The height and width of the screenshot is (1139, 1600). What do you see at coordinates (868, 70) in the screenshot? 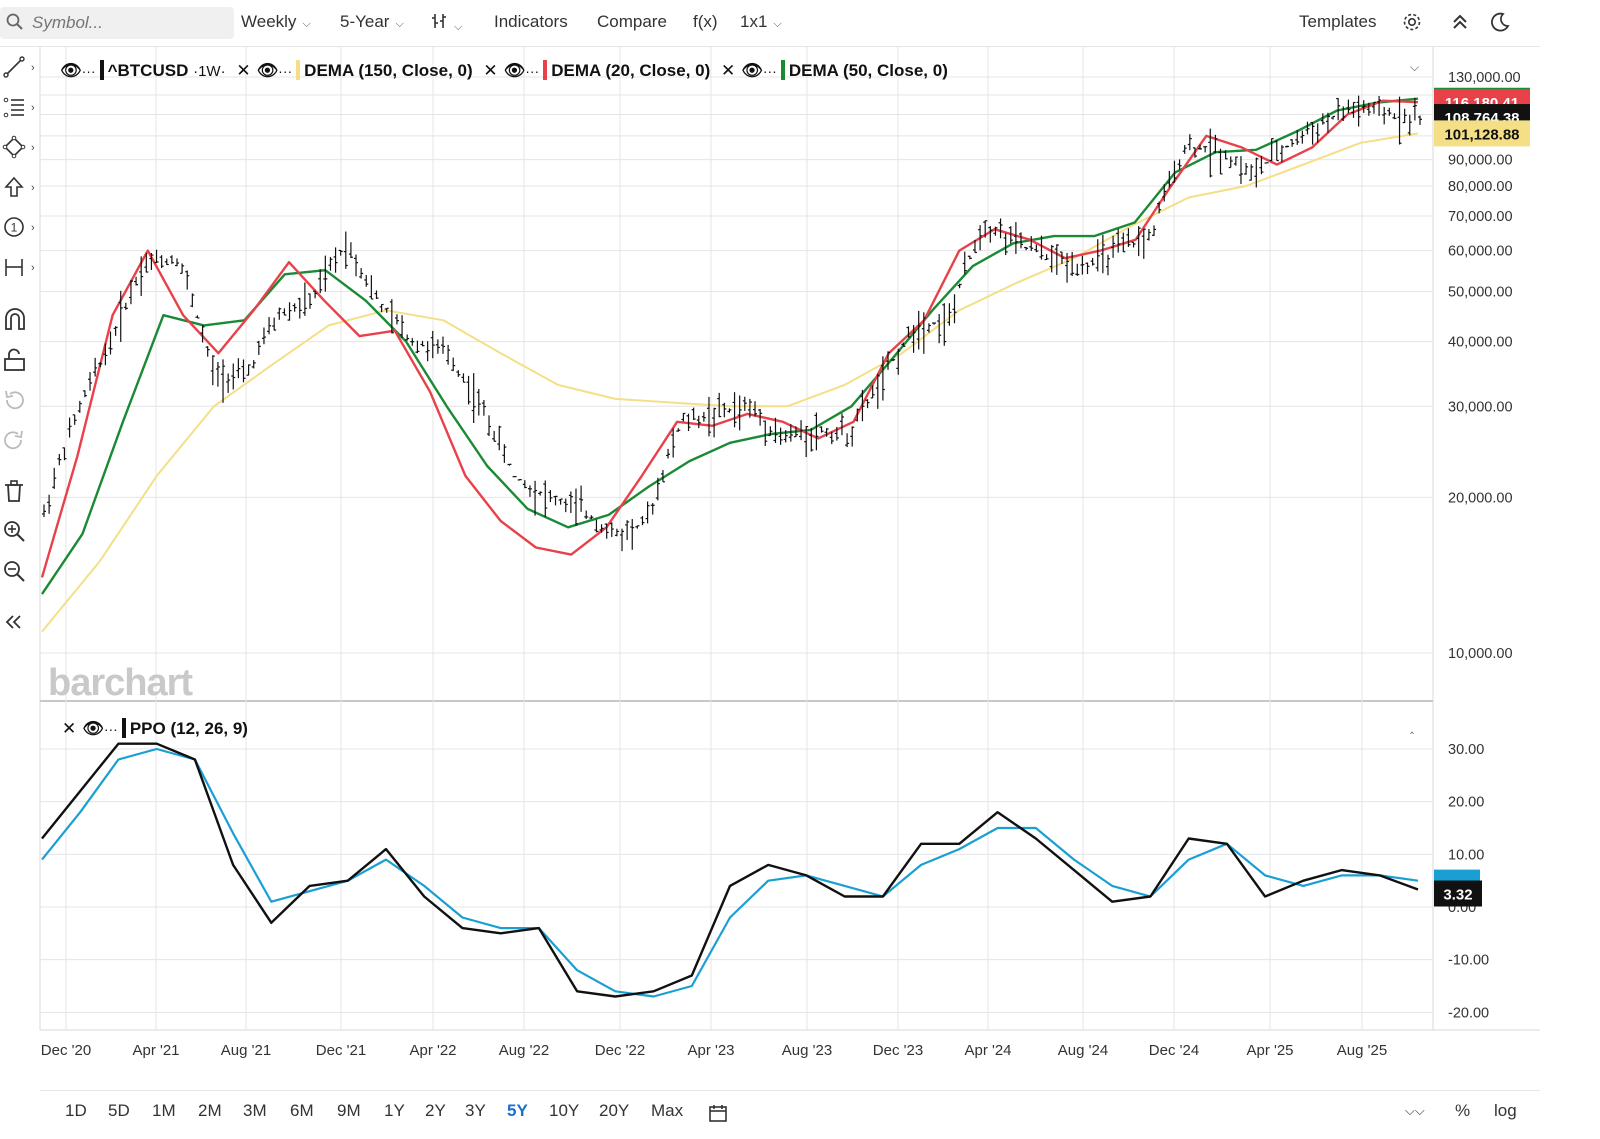
I see `dema50-label: DEMA (50, Close, 0)` at bounding box center [868, 70].